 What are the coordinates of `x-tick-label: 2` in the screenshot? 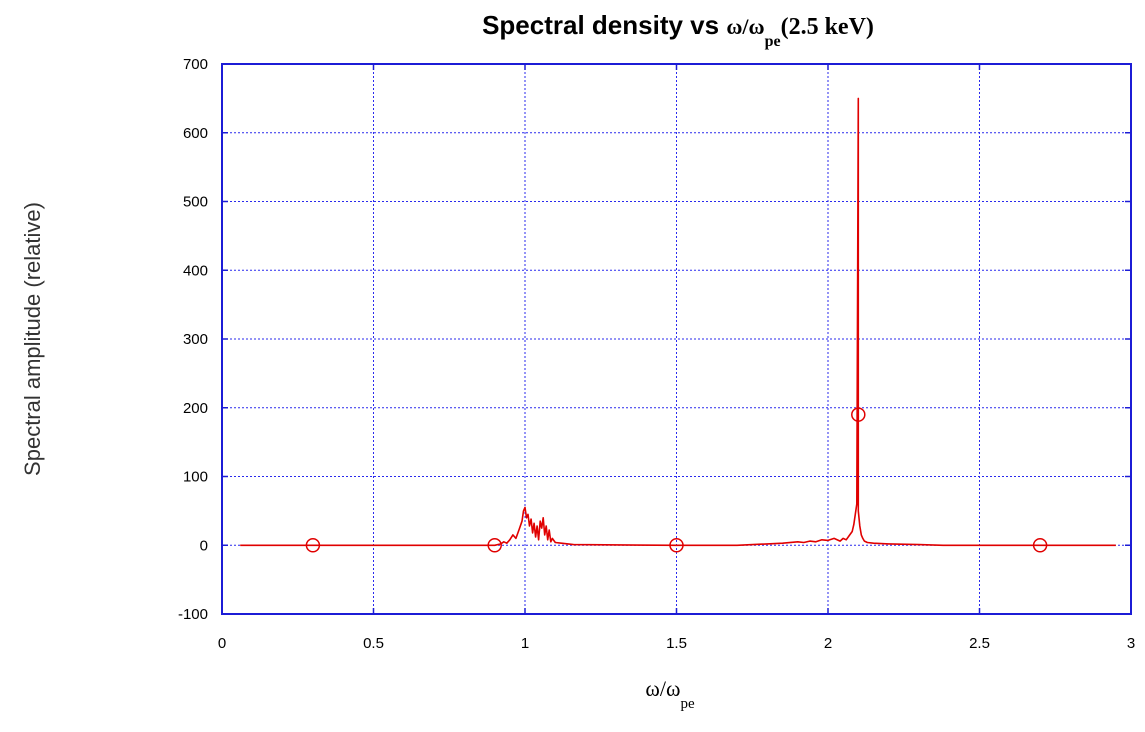 It's located at (828, 643).